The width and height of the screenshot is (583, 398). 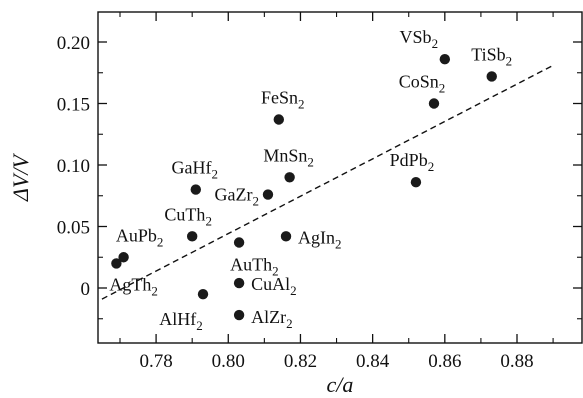 What do you see at coordinates (422, 84) in the screenshot?
I see `point-label: CoSn2` at bounding box center [422, 84].